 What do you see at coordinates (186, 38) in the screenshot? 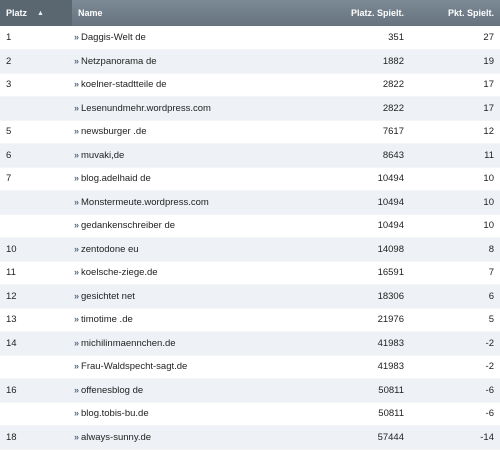
I see `name-cell: » Daggis-Welt de` at bounding box center [186, 38].